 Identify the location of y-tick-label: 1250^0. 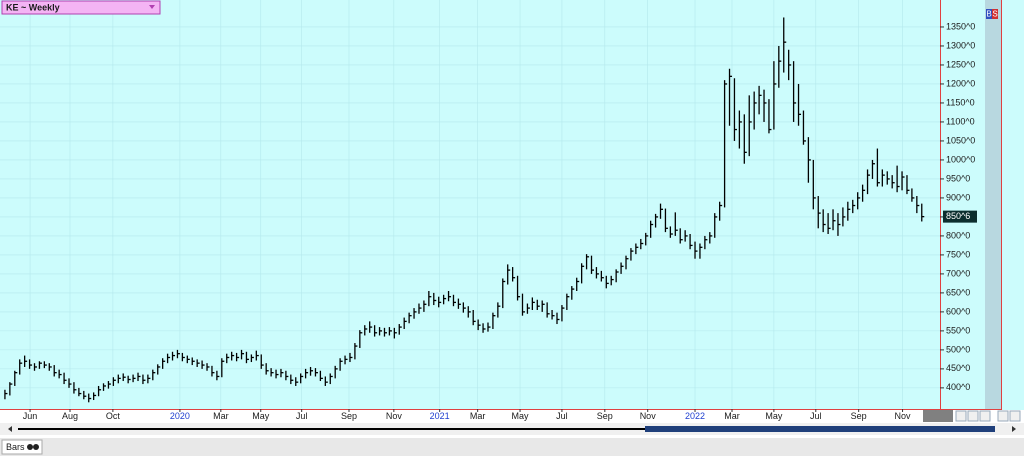
(960, 64).